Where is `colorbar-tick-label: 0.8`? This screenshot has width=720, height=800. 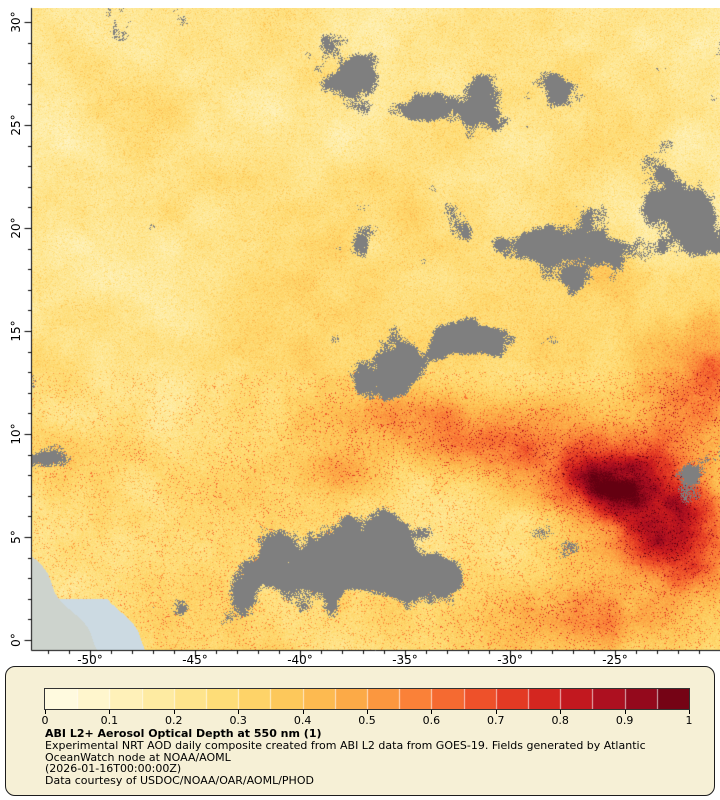 colorbar-tick-label: 0.8 is located at coordinates (560, 720).